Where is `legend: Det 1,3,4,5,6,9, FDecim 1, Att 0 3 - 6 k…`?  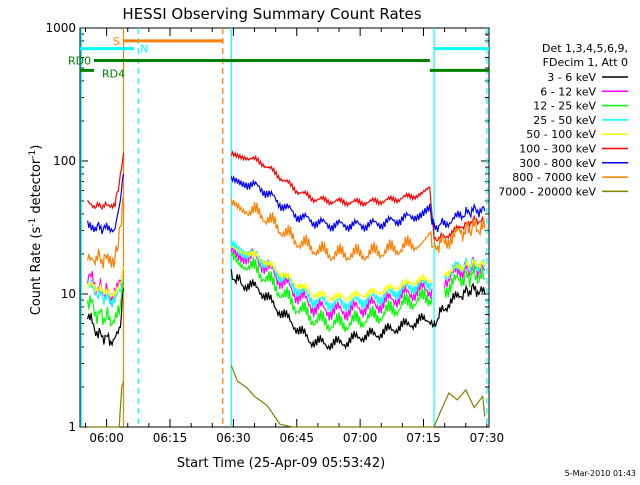 legend: Det 1,3,4,5,6,9, FDecim 1, Att 0 3 - 6 k… is located at coordinates (563, 120).